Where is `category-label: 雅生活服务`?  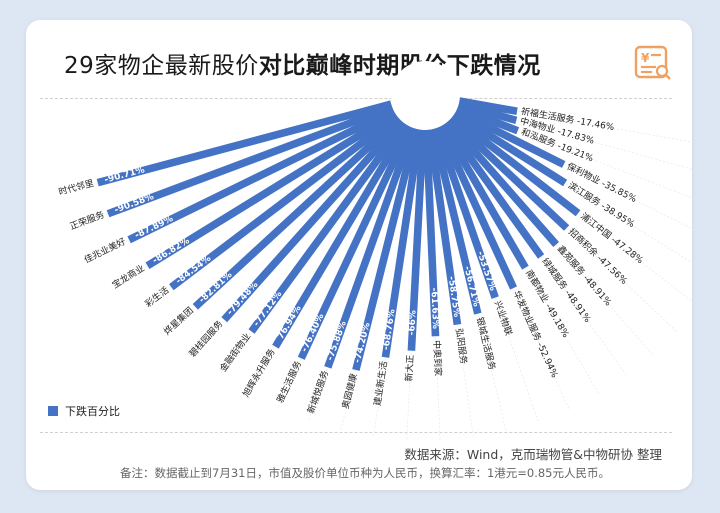 category-label: 雅生活服务 is located at coordinates (289, 382).